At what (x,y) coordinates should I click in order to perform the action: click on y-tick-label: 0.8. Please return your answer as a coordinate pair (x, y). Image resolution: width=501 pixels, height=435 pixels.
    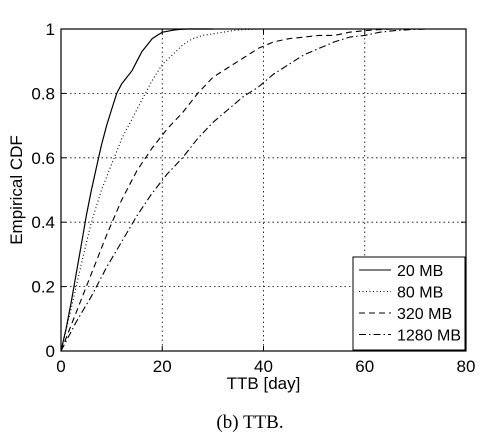
    Looking at the image, I should click on (43, 93).